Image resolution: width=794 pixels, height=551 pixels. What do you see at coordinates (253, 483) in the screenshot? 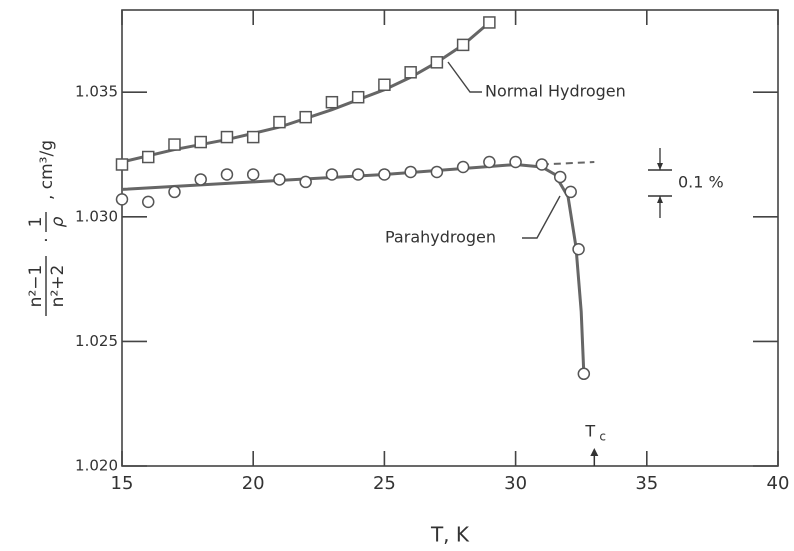
I see `x-tick-label: 20` at bounding box center [253, 483].